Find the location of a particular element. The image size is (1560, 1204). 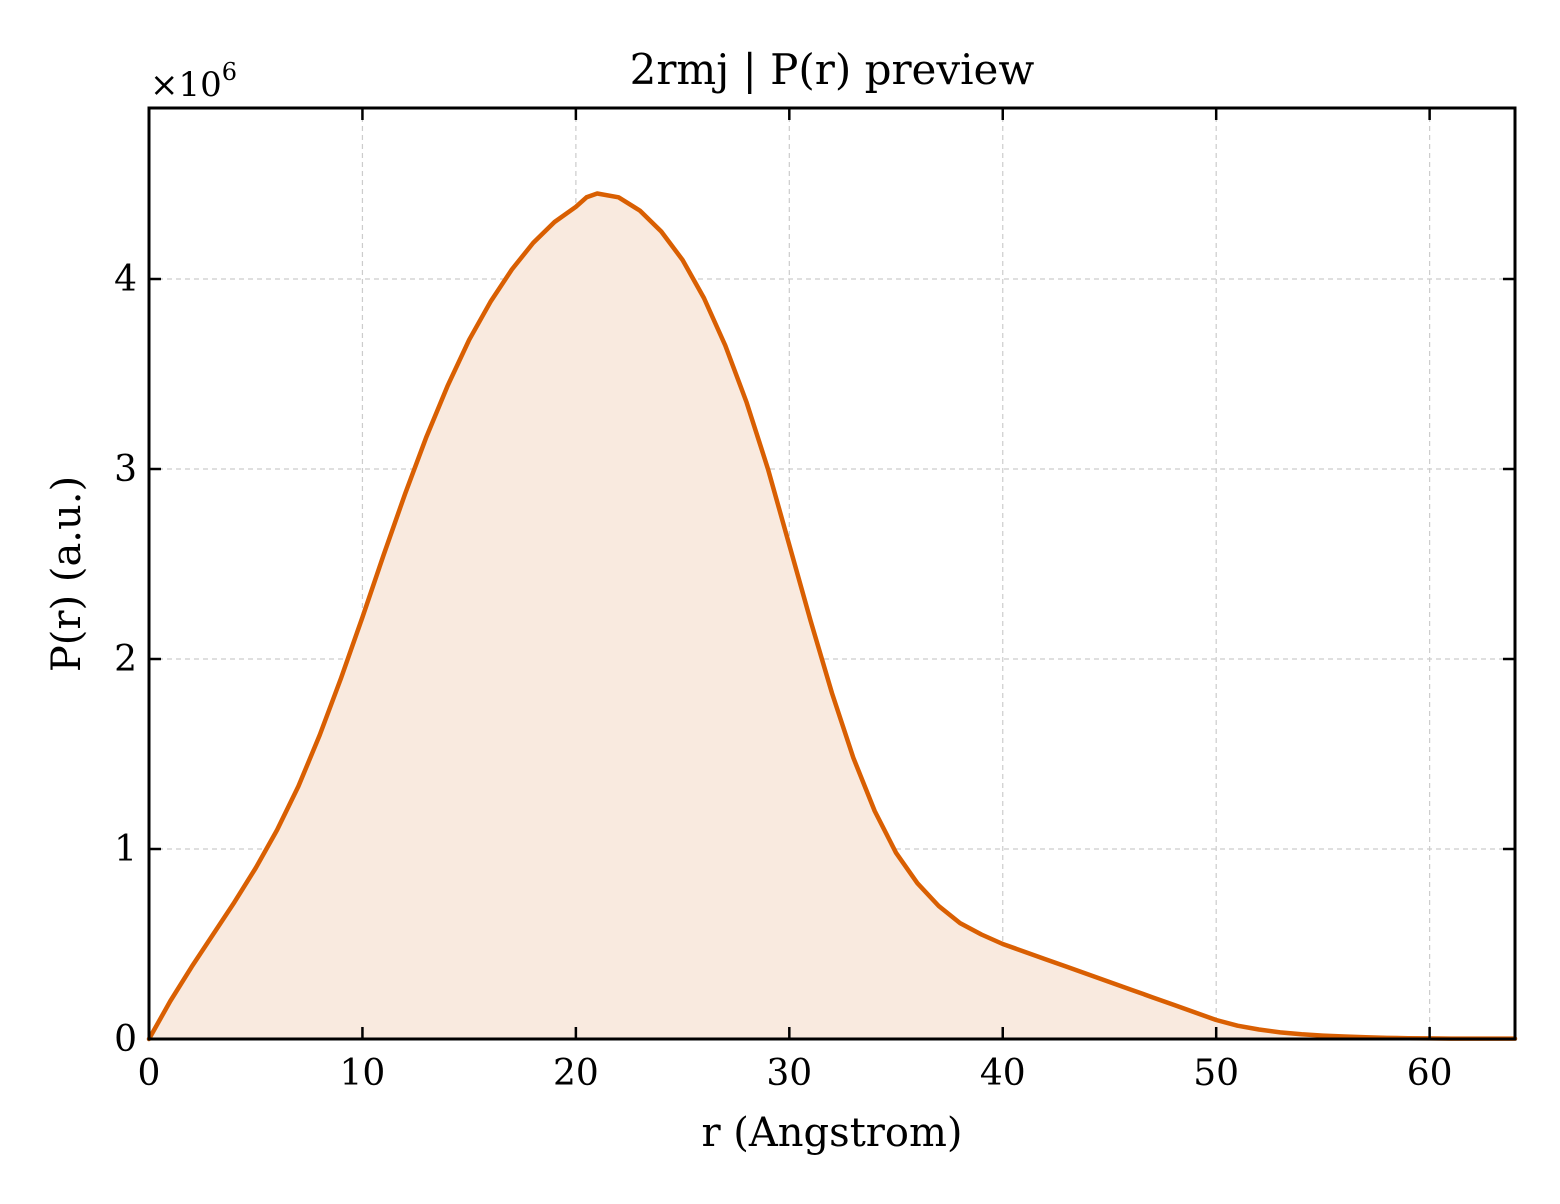

y-tick-label: 4 is located at coordinates (125, 279).